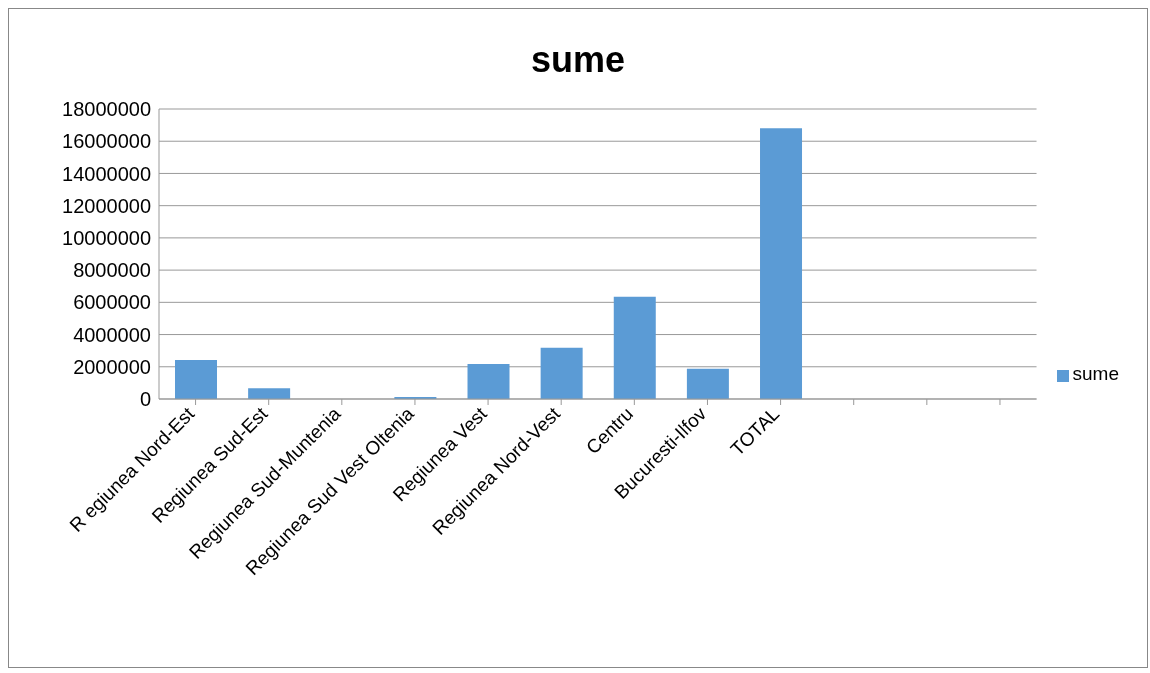  Describe the element at coordinates (106, 173) in the screenshot. I see `y-tick-label: 14000000` at that location.